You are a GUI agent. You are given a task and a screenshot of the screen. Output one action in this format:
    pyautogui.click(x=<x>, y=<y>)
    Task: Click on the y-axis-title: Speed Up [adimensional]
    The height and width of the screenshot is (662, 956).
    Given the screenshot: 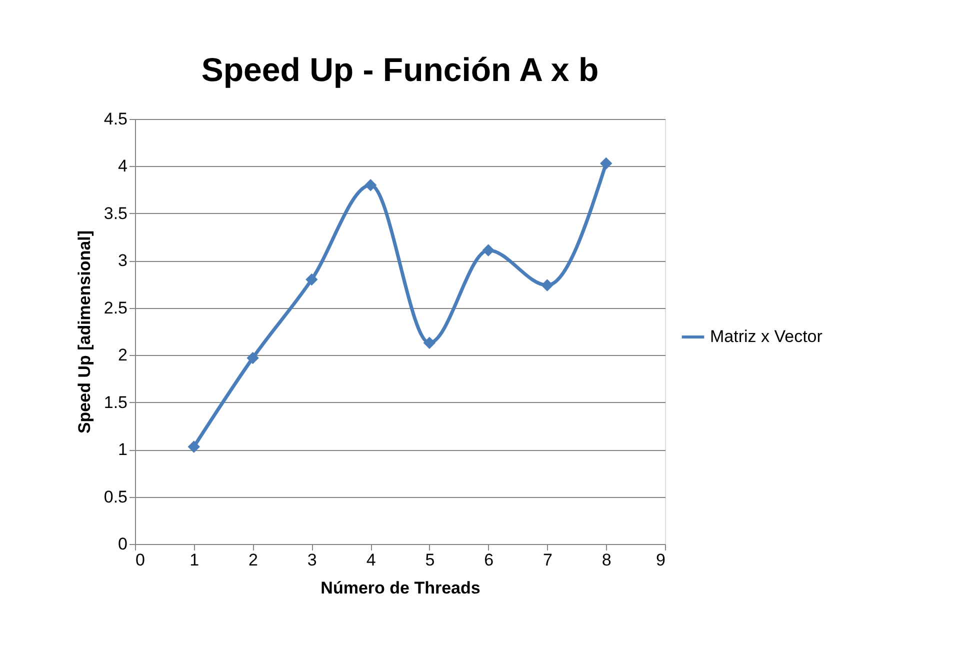 What is the action you would take?
    pyautogui.click(x=84, y=332)
    